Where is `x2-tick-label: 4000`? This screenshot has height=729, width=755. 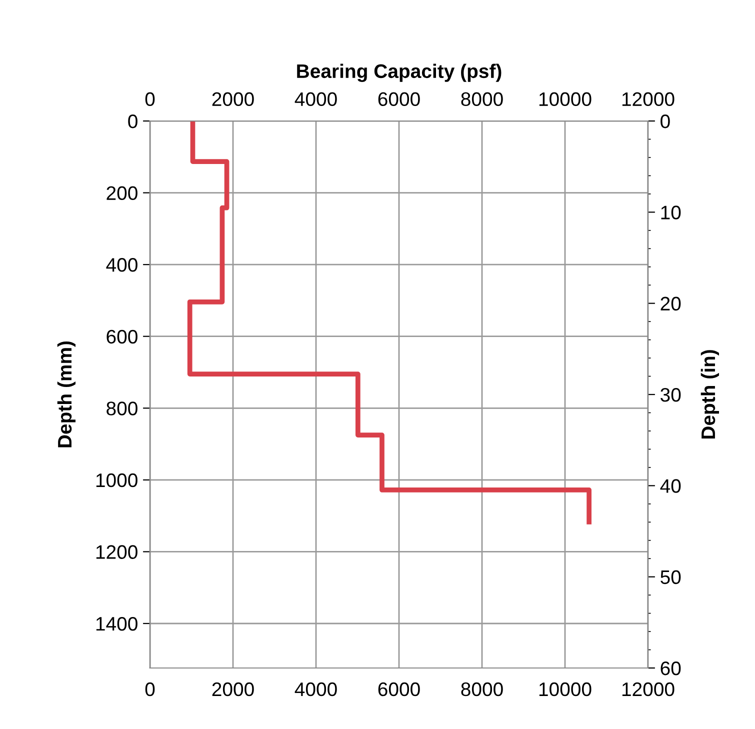 x2-tick-label: 4000 is located at coordinates (315, 99).